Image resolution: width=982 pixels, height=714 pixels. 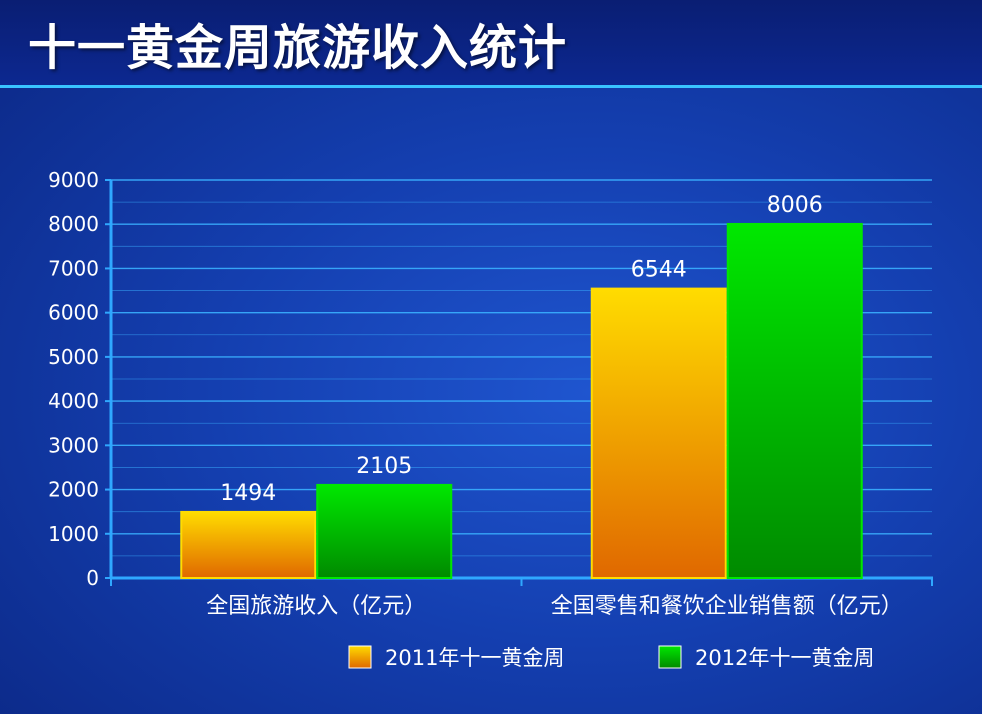 What do you see at coordinates (658, 433) in the screenshot?
I see `bar-2011-retail` at bounding box center [658, 433].